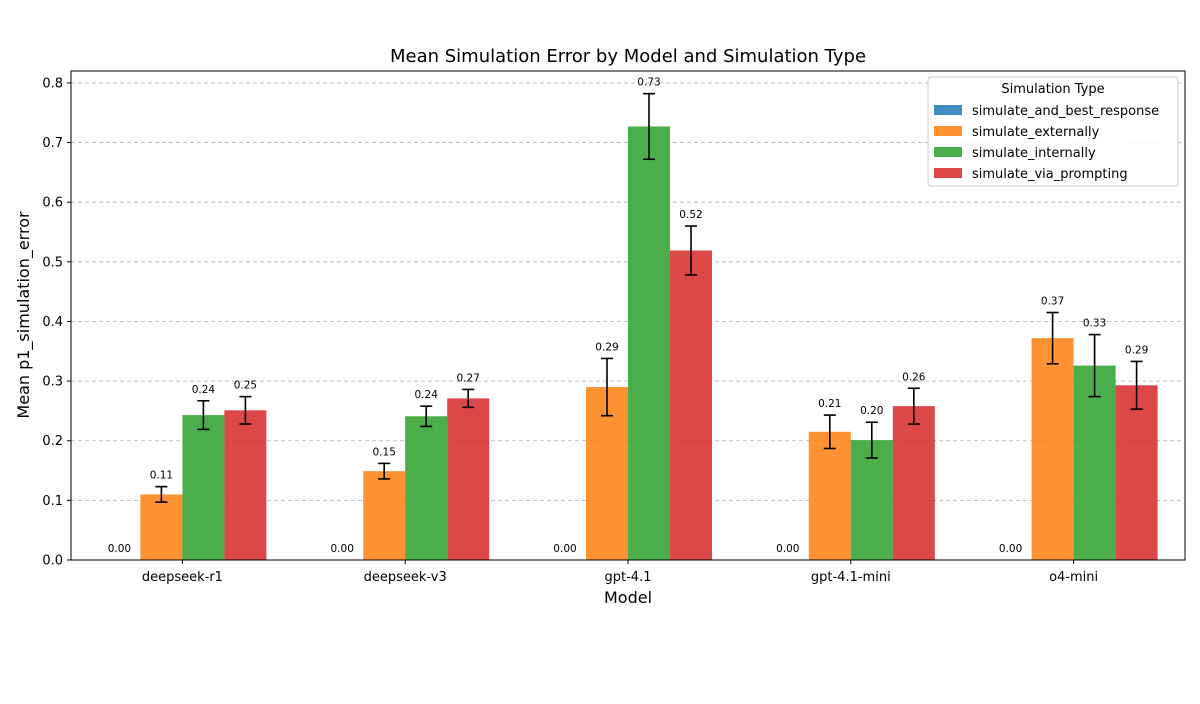 The image size is (1200, 704). What do you see at coordinates (913, 483) in the screenshot?
I see `bar-simulate_via_prompting-gpt-4.1-mini` at bounding box center [913, 483].